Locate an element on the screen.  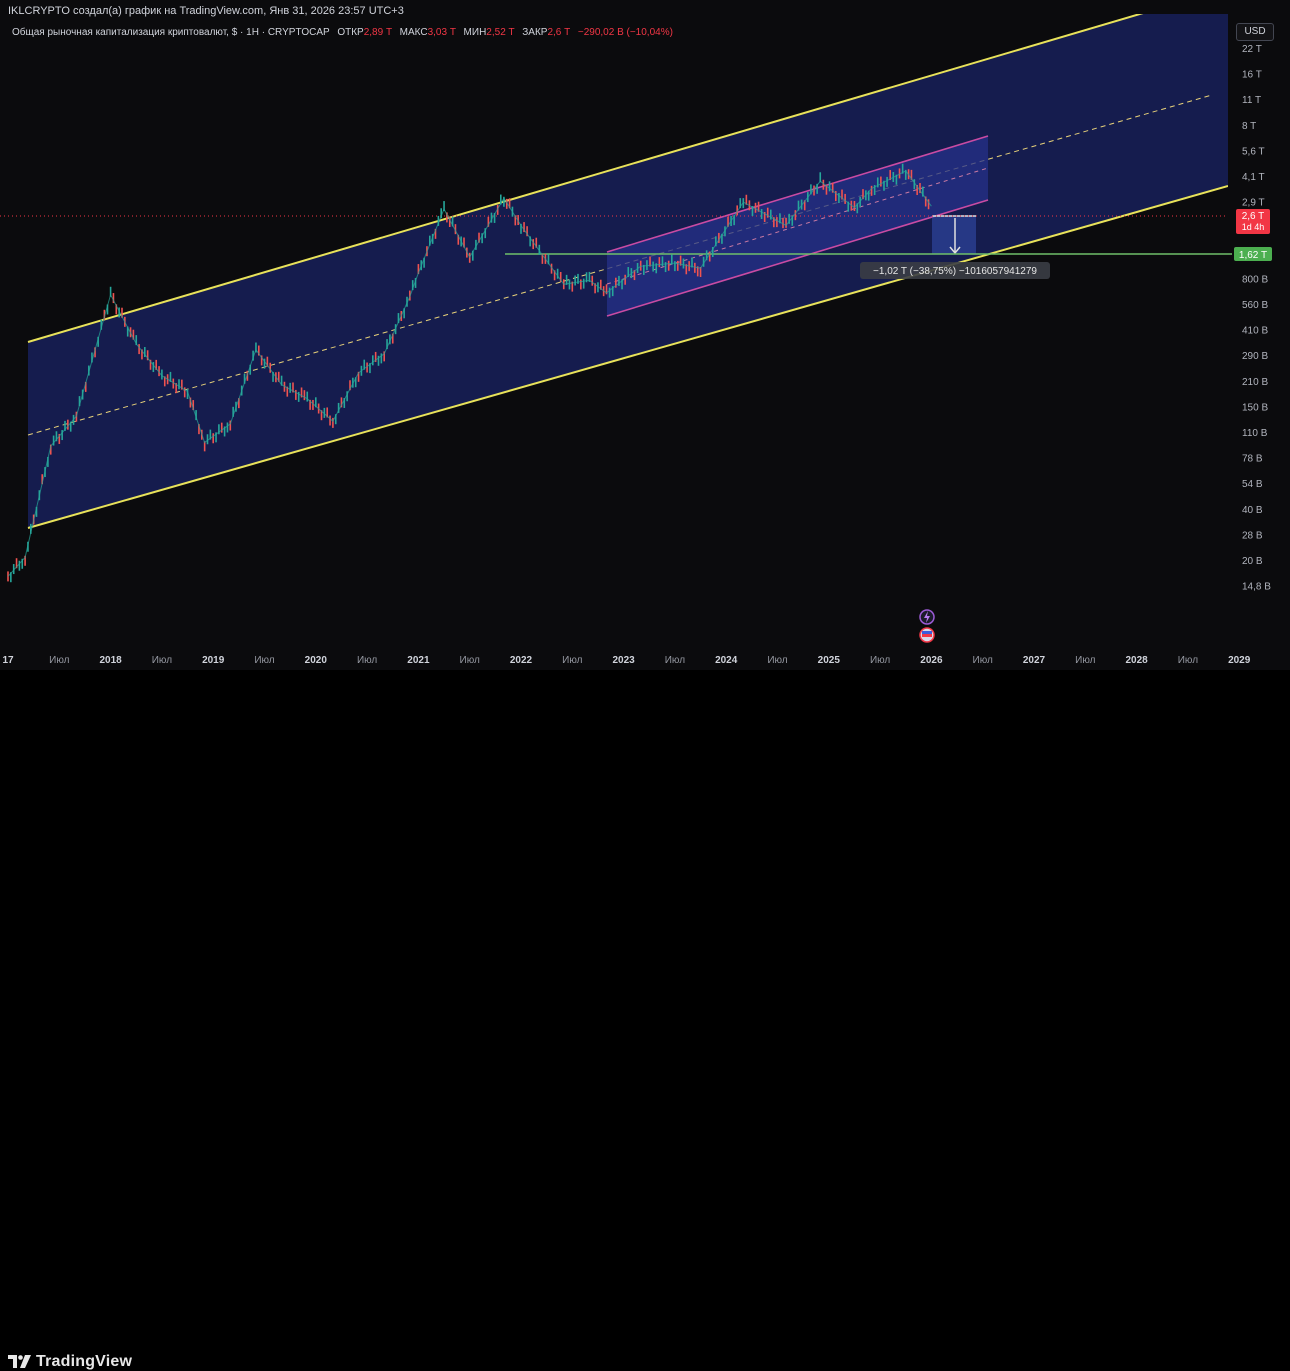
price-tick-label: 54 B is located at coordinates (1252, 484).